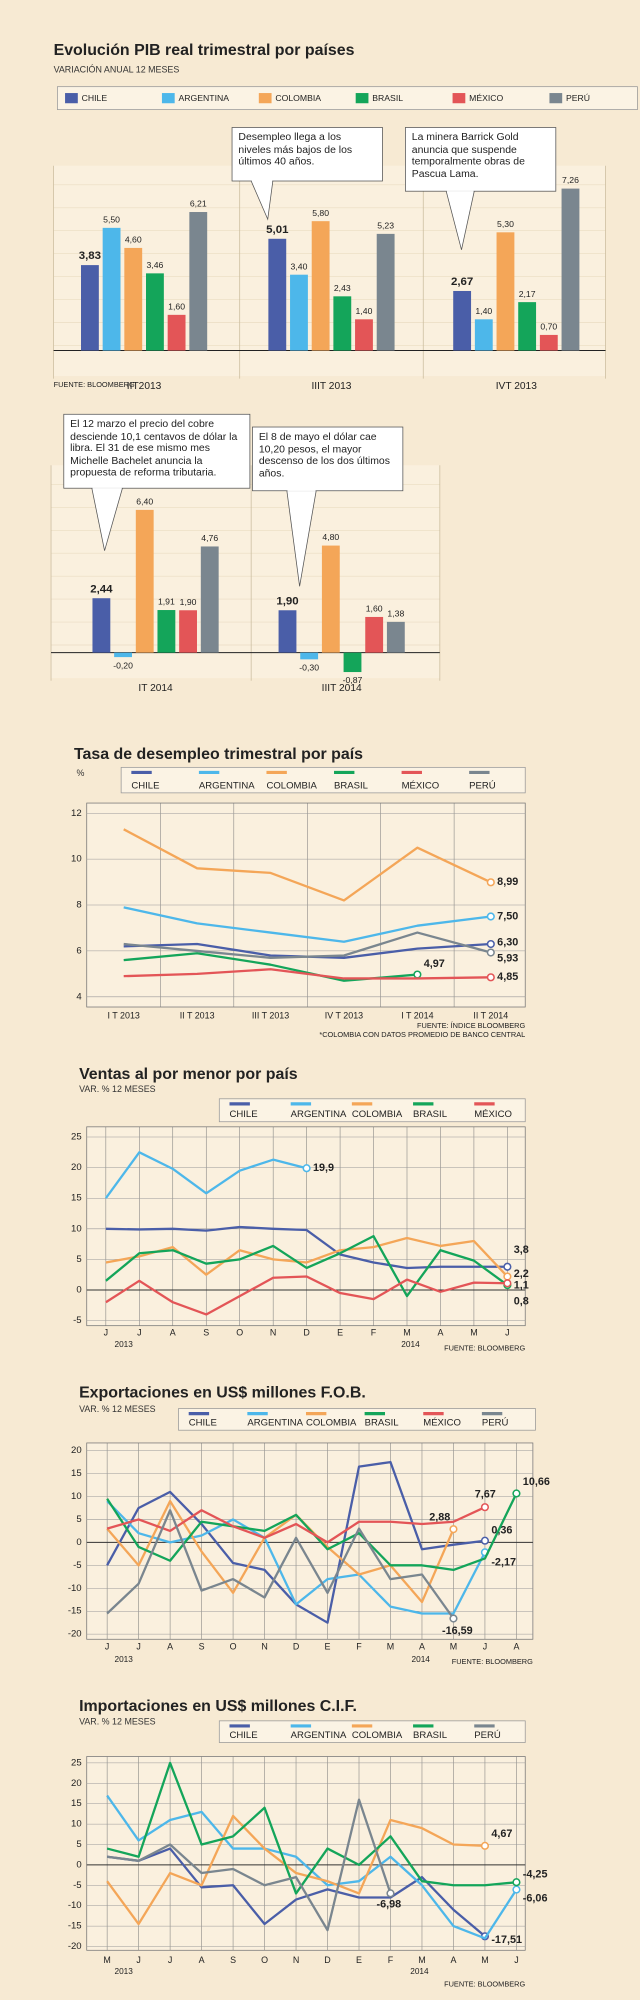 Image resolution: width=640 pixels, height=2000 pixels. Describe the element at coordinates (535, 1874) in the screenshot. I see `value-label: -4,25` at that location.